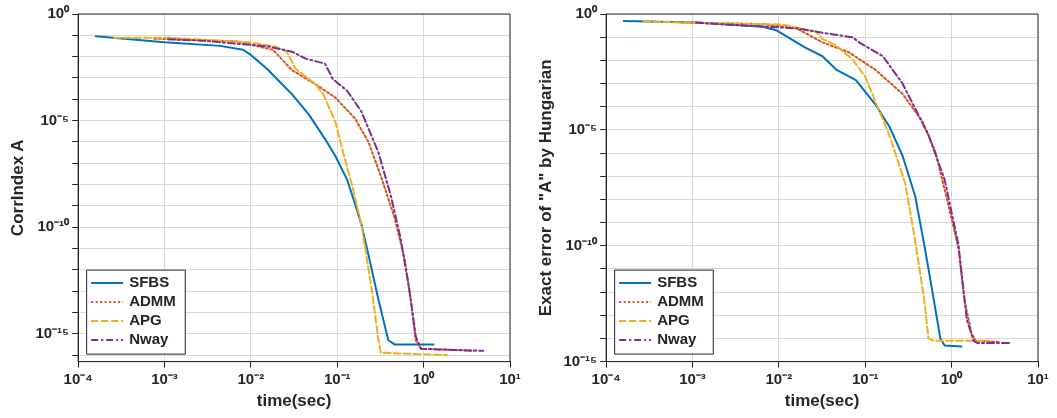 The height and width of the screenshot is (418, 1057). What do you see at coordinates (17, 188) in the screenshot?
I see `y-axis-title: CorrIndex A` at bounding box center [17, 188].